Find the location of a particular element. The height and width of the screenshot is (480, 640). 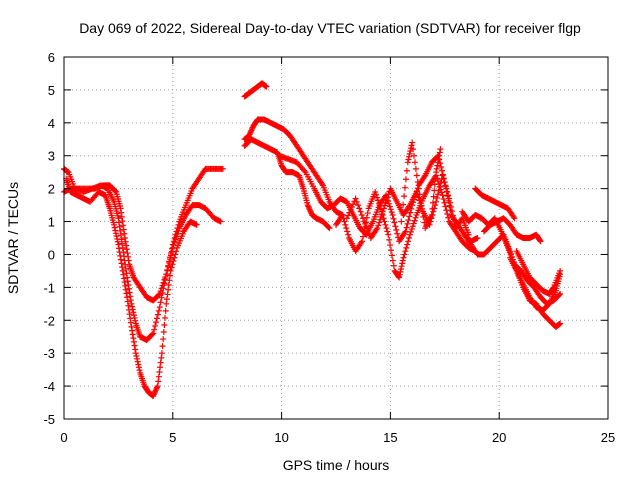

y-tick-label: 5 is located at coordinates (51, 90).